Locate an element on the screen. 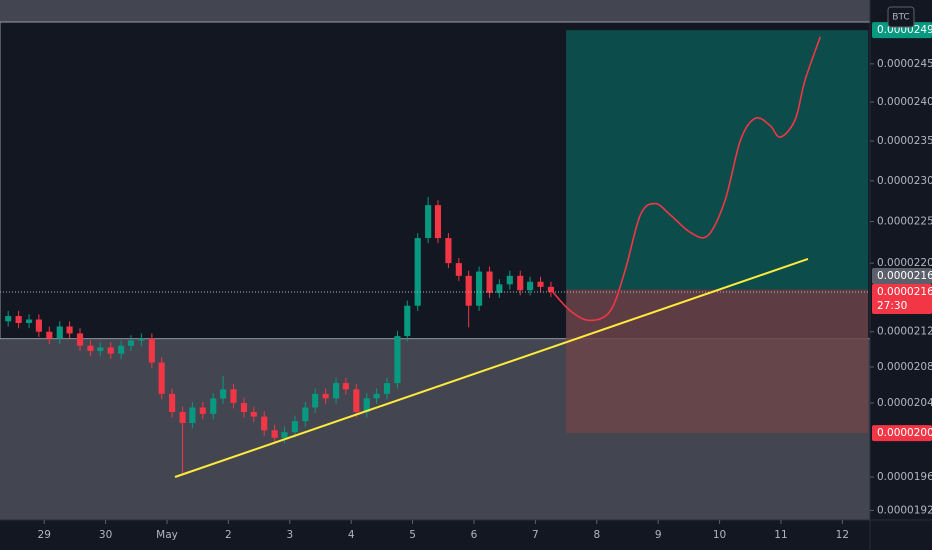 This screenshot has height=550, width=932. x-tick-label: 6 is located at coordinates (474, 535).